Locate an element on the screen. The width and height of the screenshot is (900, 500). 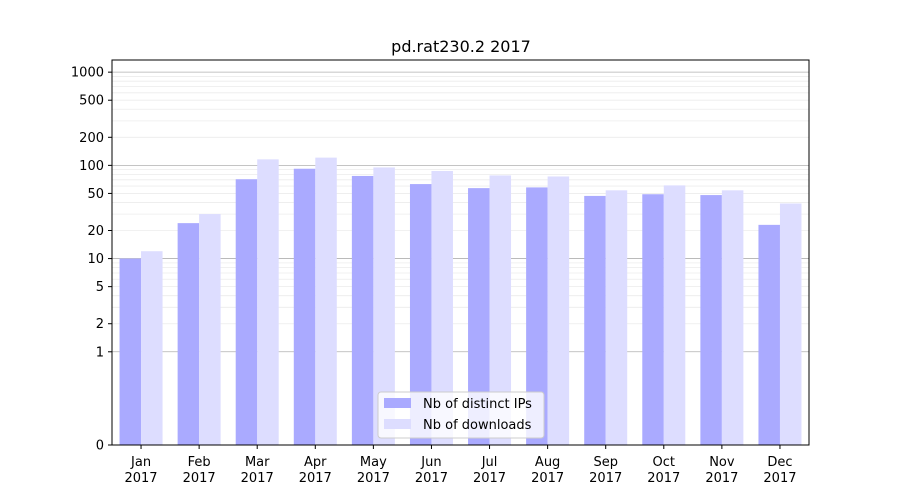
x-tick-label-month: Apr is located at coordinates (315, 462).